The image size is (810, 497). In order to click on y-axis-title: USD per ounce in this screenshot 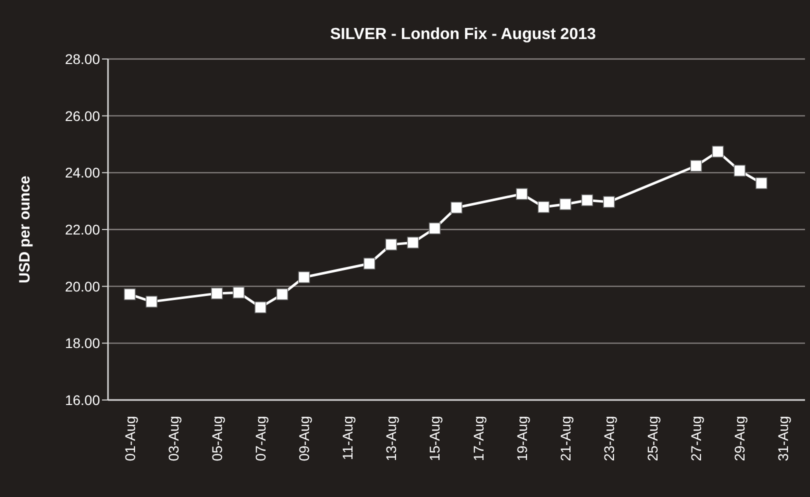, I will do `click(25, 230)`.